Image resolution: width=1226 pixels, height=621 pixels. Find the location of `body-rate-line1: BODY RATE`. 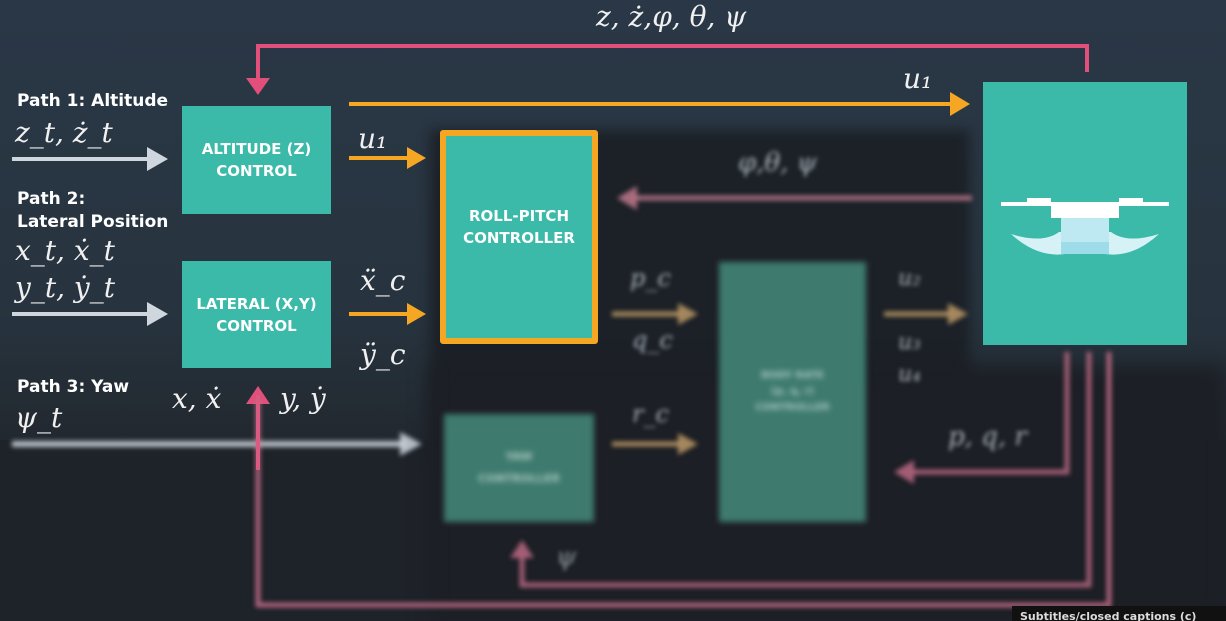

body-rate-line1: BODY RATE is located at coordinates (792, 375).